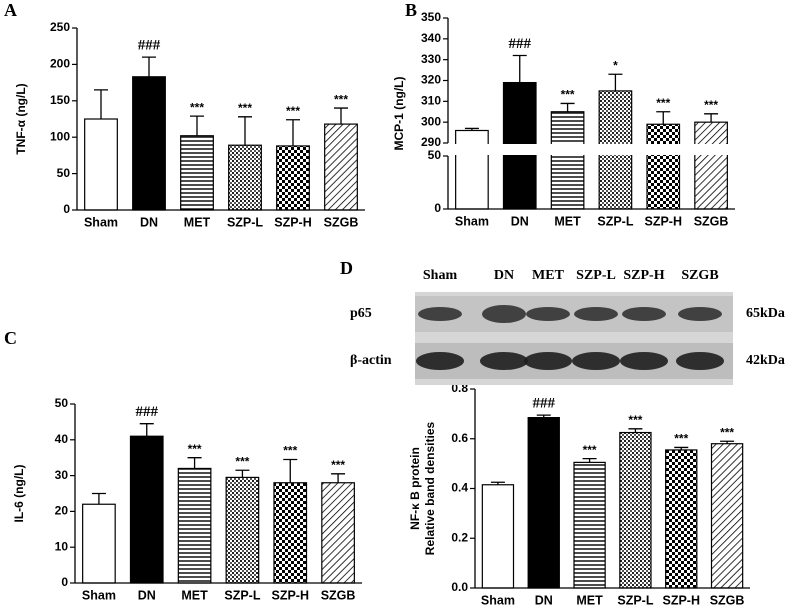 This screenshot has width=797, height=612. I want to click on panel-letter: B, so click(411, 10).